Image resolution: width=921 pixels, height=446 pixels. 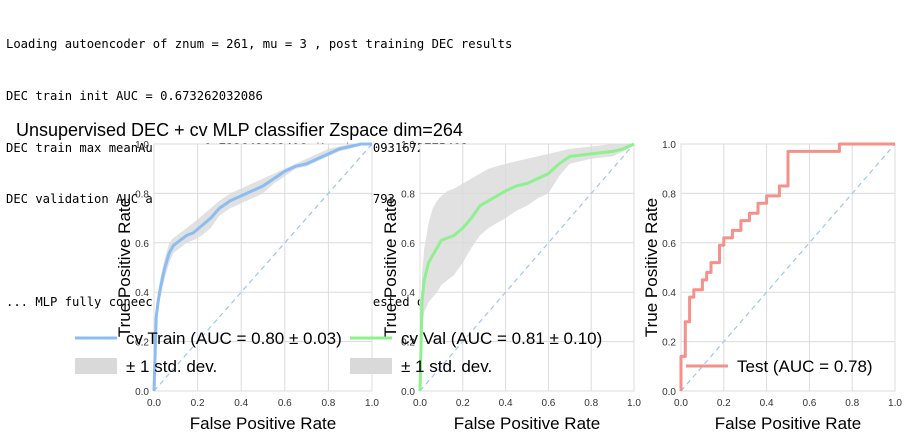 I want to click on legend-label: cv Train (AUC = 0.80 ± 0.03), so click(x=234, y=338).